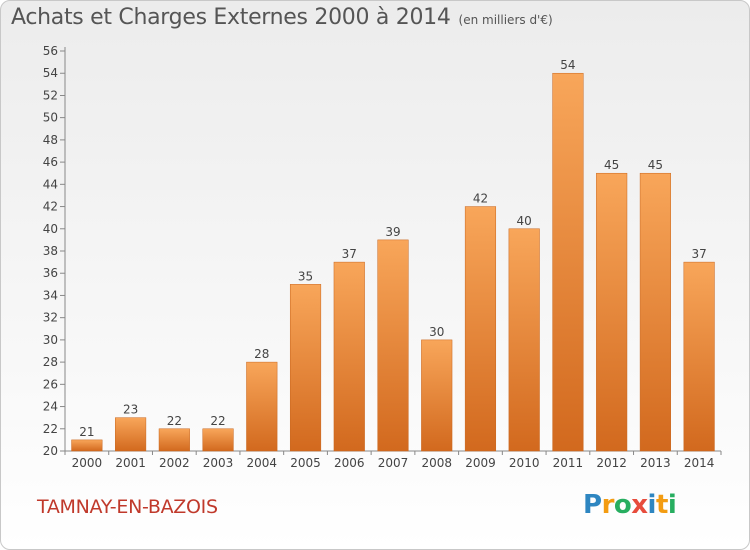  Describe the element at coordinates (50, 73) in the screenshot. I see `y-tick-label: 54` at that location.